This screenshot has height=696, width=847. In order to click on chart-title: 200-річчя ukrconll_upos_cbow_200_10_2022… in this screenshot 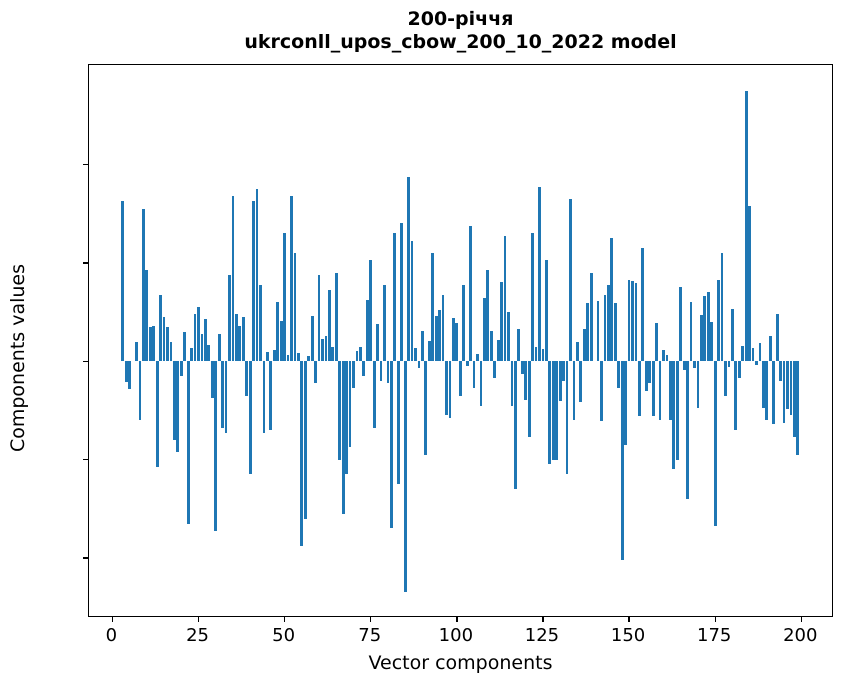, I will do `click(460, 31)`.